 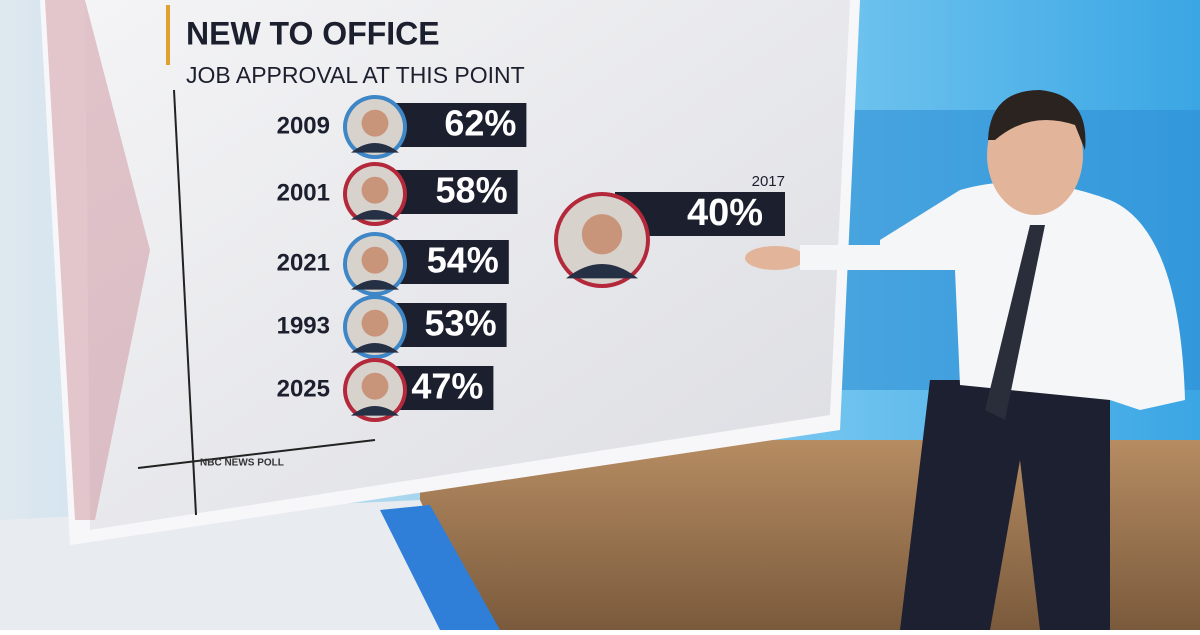 What do you see at coordinates (303, 262) in the screenshot?
I see `year-label: 2021` at bounding box center [303, 262].